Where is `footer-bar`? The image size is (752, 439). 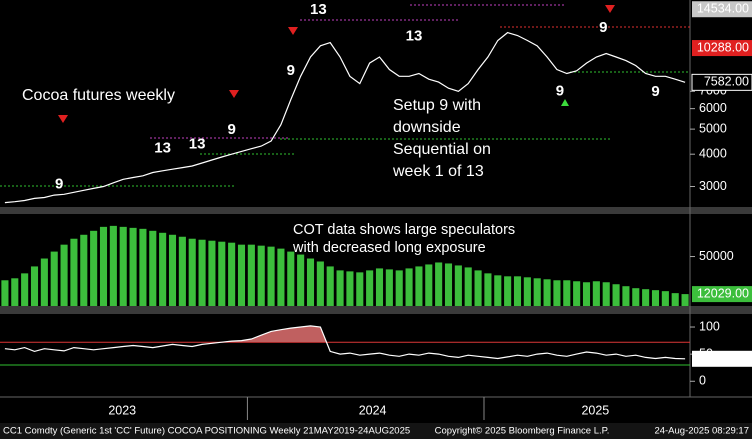 footer-bar is located at coordinates (376, 431).